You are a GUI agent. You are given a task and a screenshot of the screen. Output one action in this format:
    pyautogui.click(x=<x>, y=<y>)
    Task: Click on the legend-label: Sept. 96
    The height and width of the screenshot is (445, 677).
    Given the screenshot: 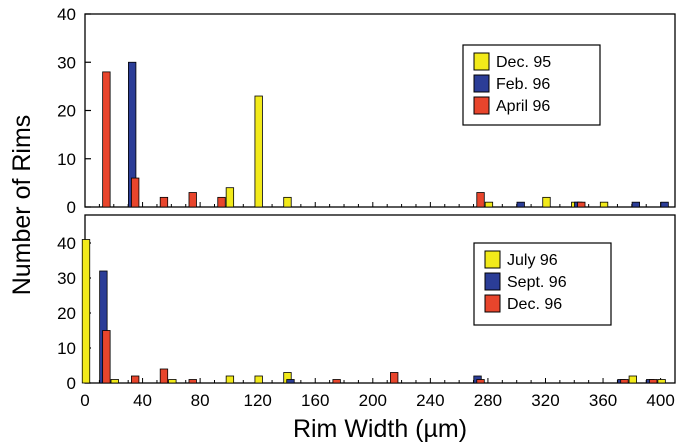 What is the action you would take?
    pyautogui.click(x=537, y=282)
    